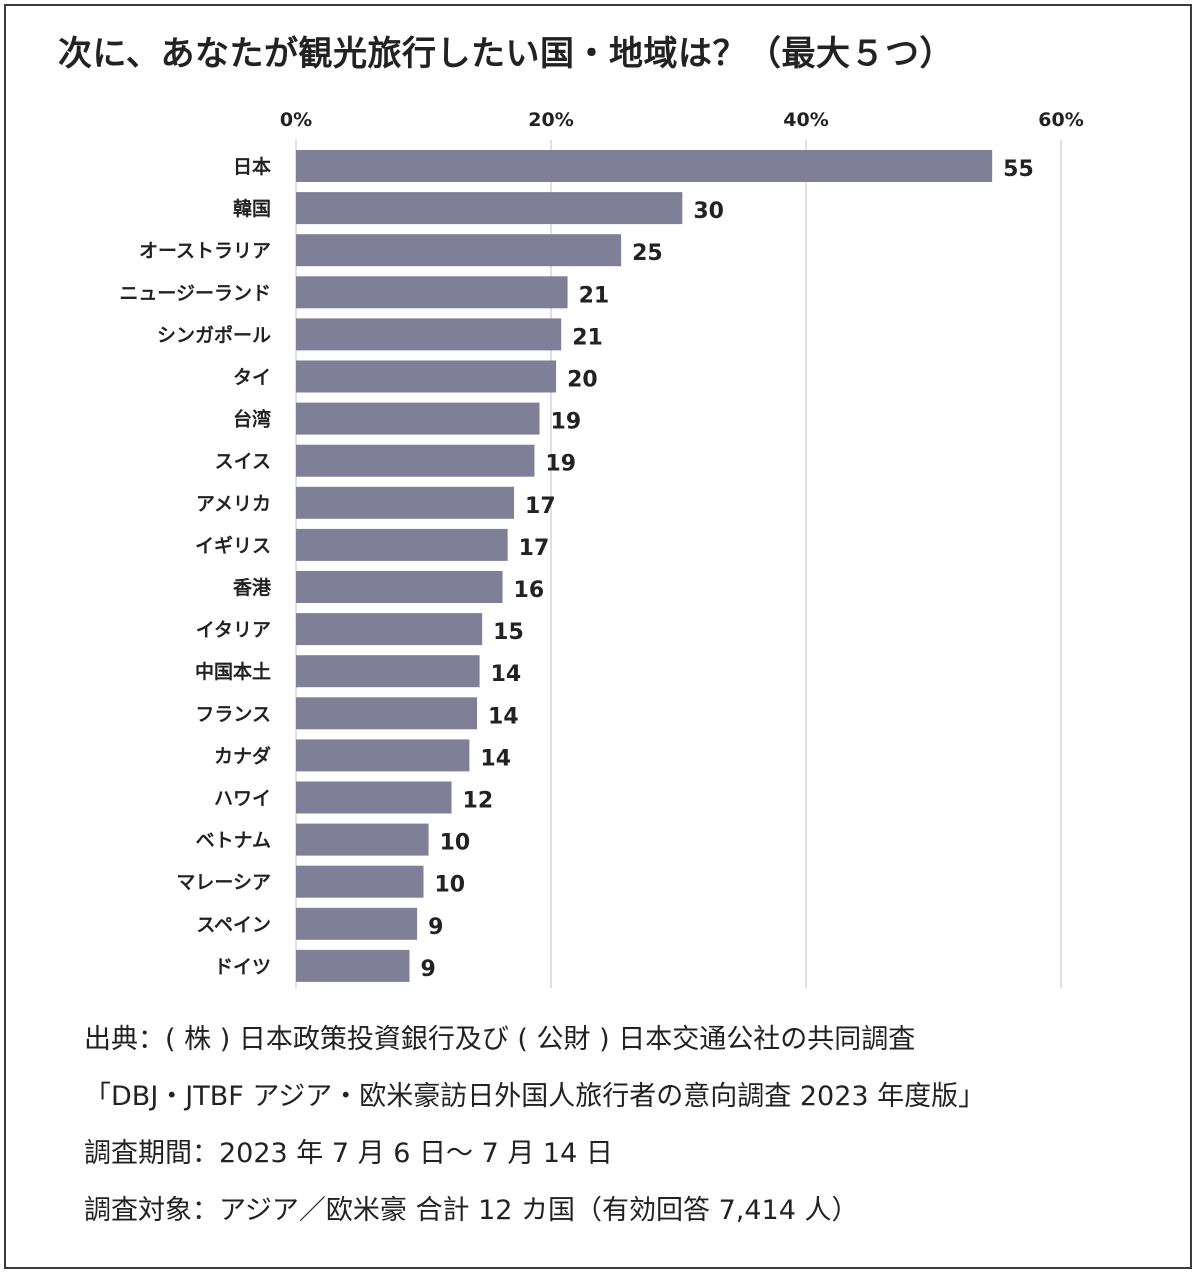  I want to click on value-label-13: 14, so click(503, 716).